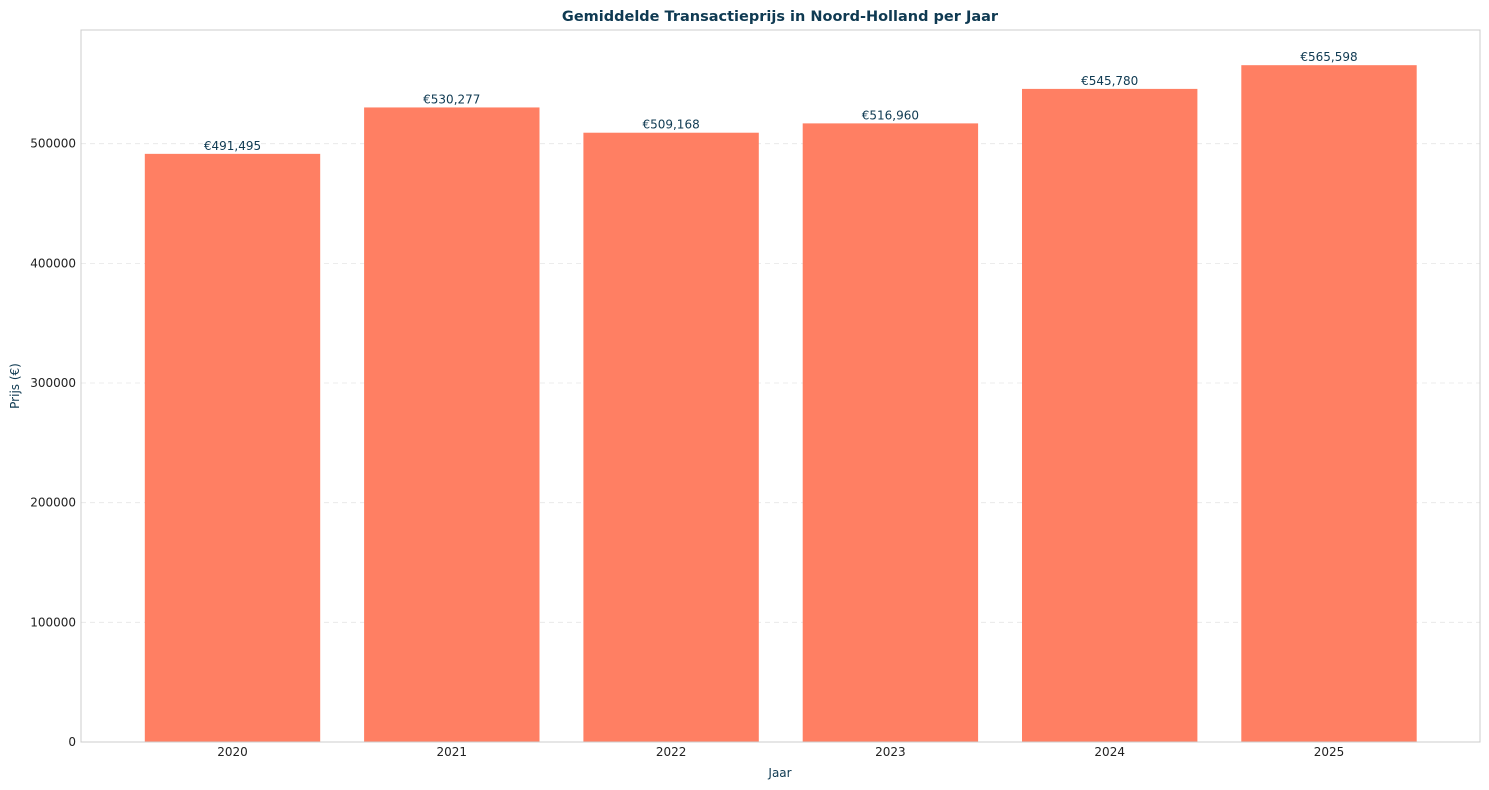 The image size is (1489, 790). What do you see at coordinates (1110, 415) in the screenshot?
I see `bar-2024` at bounding box center [1110, 415].